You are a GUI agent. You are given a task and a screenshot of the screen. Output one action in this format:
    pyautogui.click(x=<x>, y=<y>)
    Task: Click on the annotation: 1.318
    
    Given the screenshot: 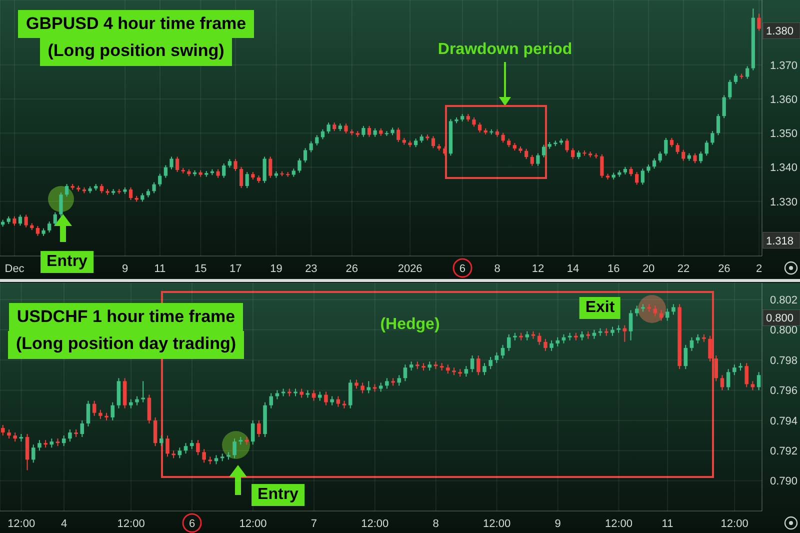 What is the action you would take?
    pyautogui.click(x=780, y=241)
    